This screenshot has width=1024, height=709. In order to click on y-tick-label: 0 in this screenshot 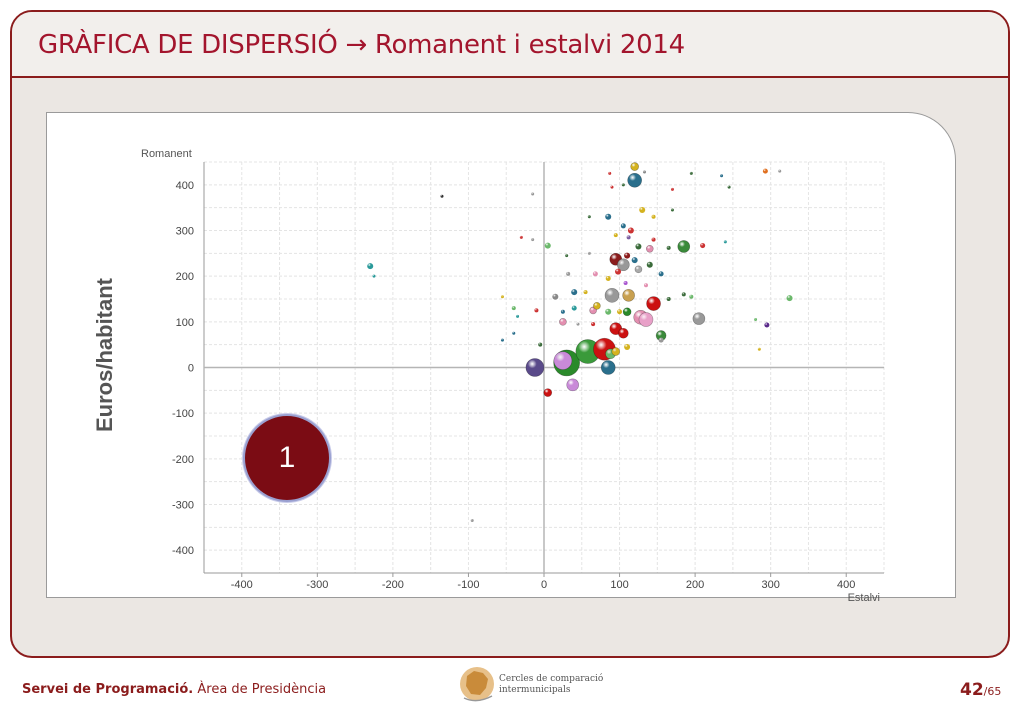, I will do `click(191, 369)`.